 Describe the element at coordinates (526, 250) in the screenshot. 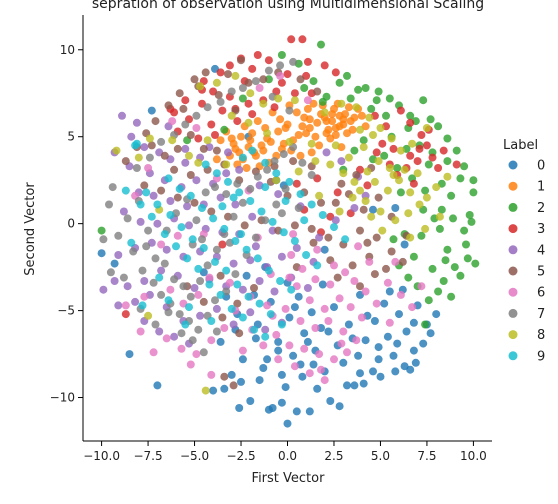

I see `legend-item-4: 4` at that location.